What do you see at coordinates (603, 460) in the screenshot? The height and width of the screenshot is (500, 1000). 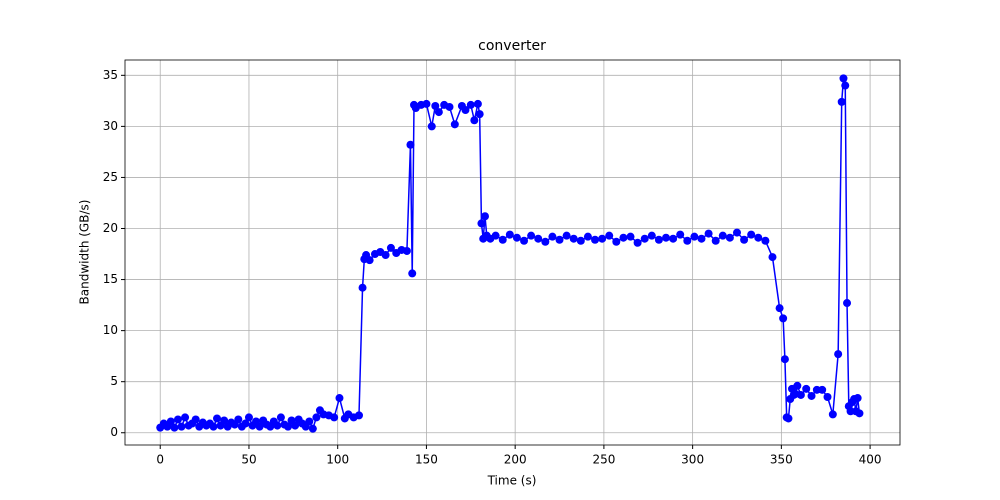 I see `x-tick-label: 250` at bounding box center [603, 460].